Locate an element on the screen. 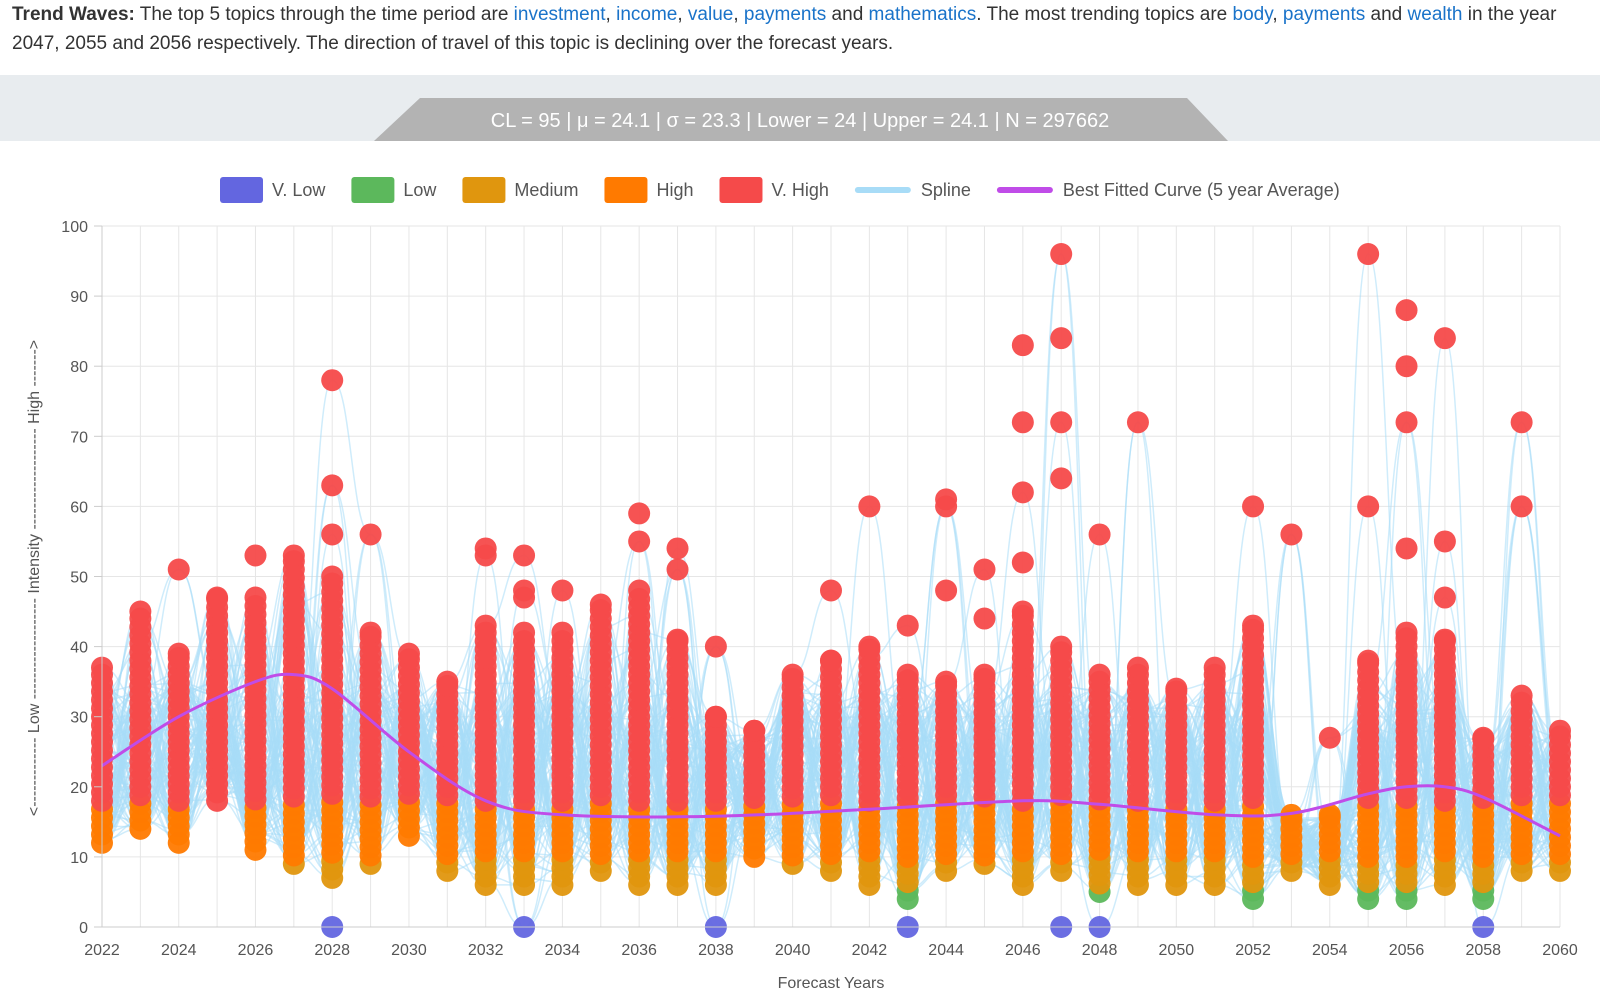 The image size is (1600, 1000). data-point-2027 is located at coordinates (293, 555).